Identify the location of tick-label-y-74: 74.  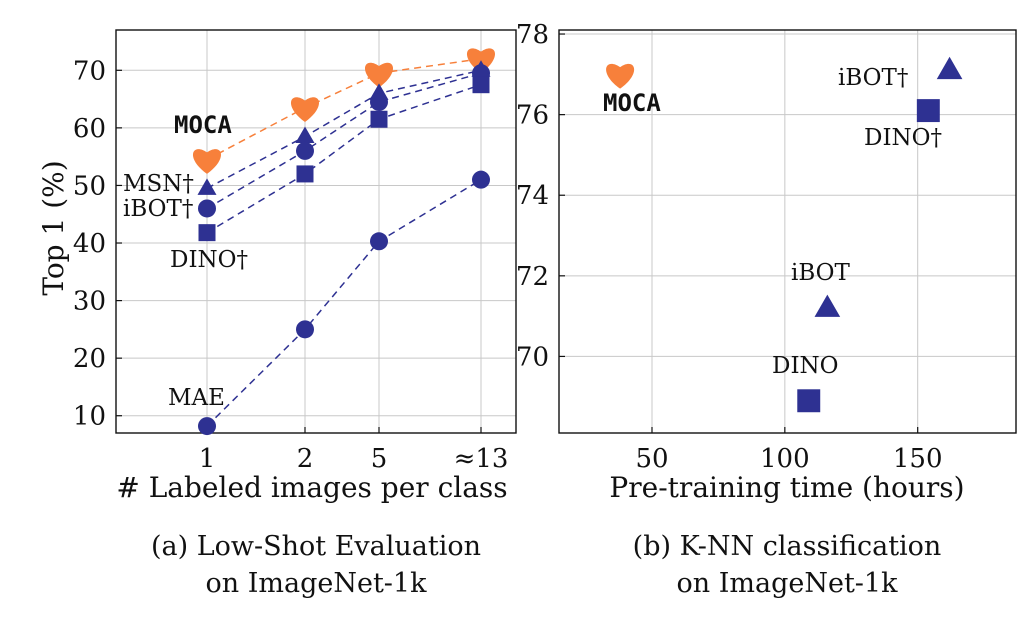
(532, 196).